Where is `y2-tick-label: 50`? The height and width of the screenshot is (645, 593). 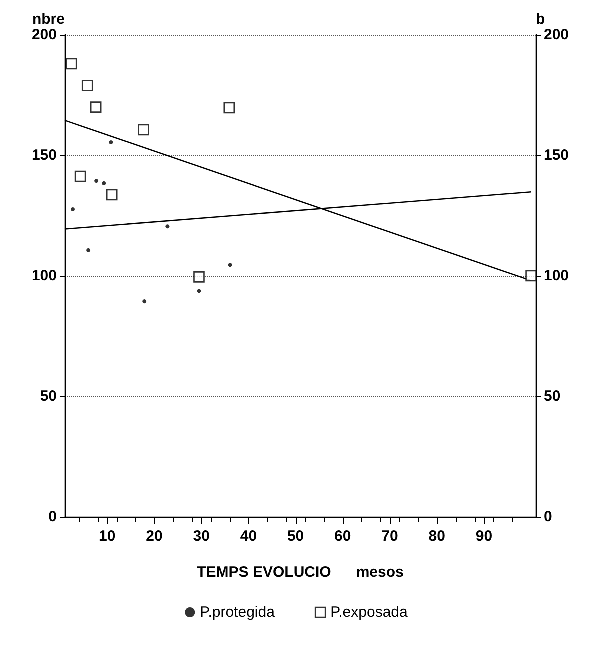 y2-tick-label: 50 is located at coordinates (552, 396).